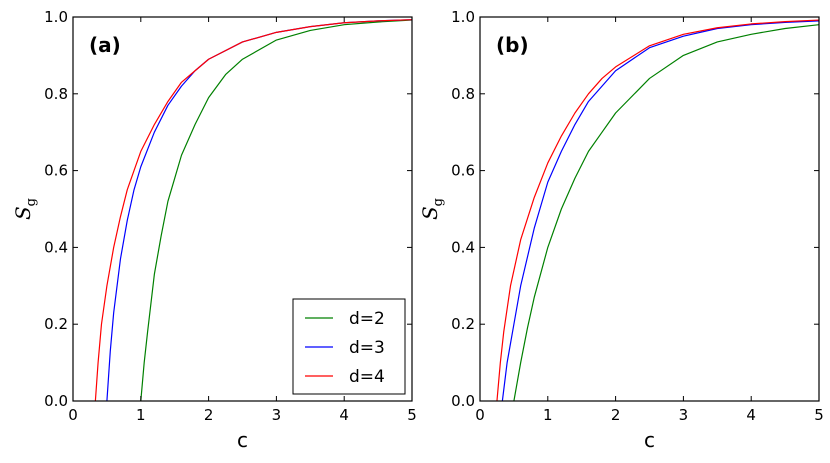  I want to click on panel-label: (b), so click(512, 45).